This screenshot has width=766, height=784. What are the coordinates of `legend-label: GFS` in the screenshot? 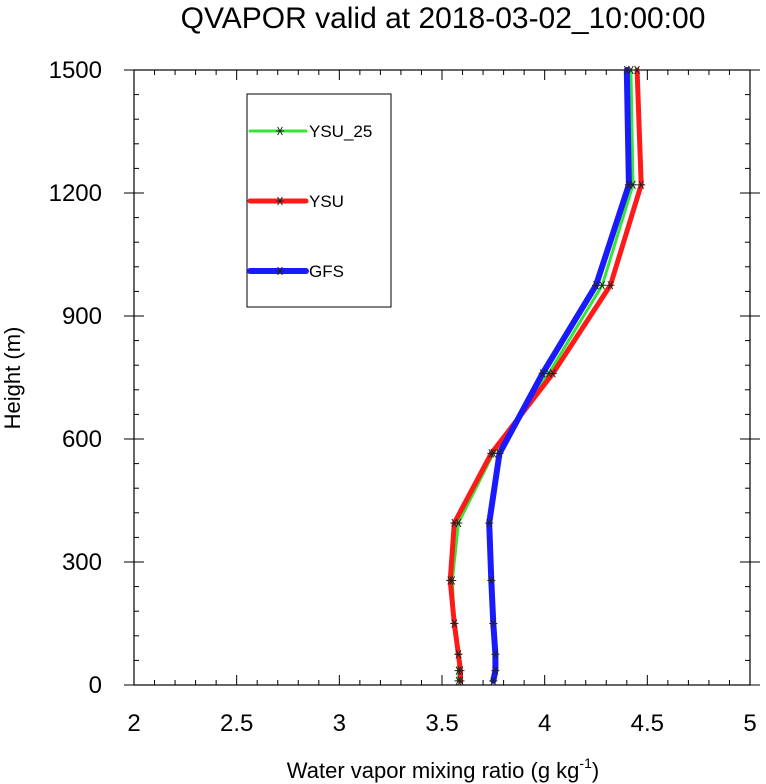 It's located at (326, 271).